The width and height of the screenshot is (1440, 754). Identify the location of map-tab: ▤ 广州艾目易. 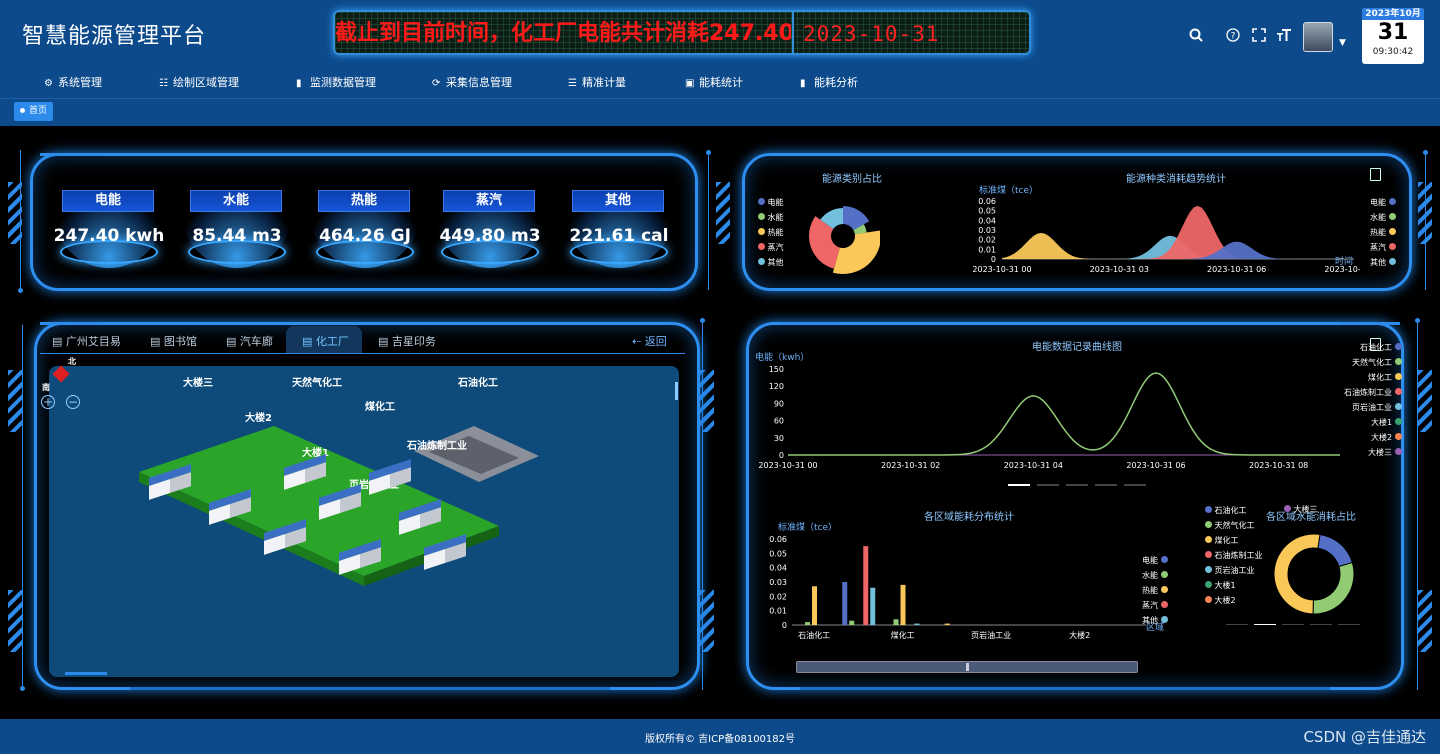
(86, 341).